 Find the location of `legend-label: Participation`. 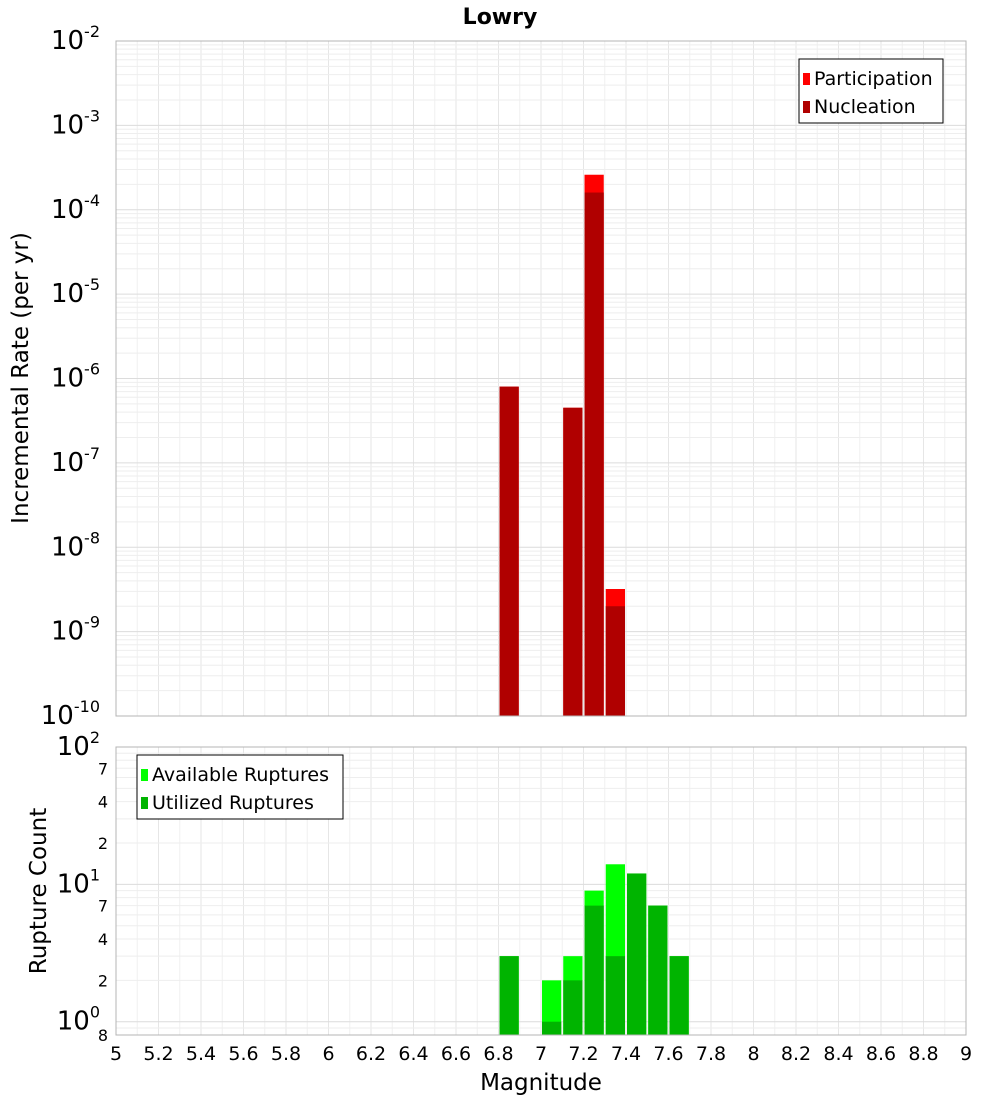

legend-label: Participation is located at coordinates (873, 79).